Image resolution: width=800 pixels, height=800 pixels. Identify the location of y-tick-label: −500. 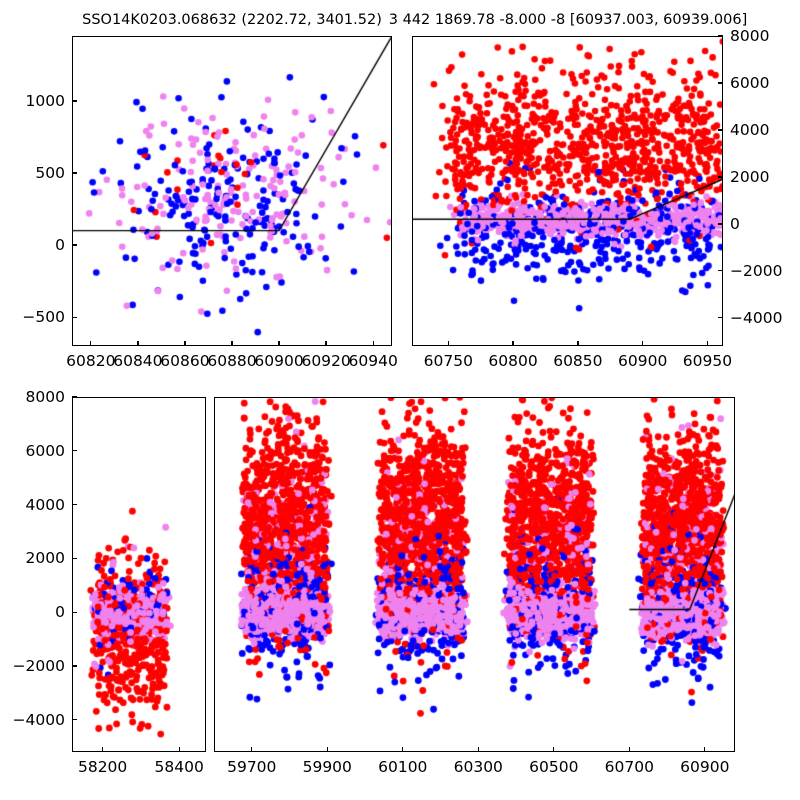
(43, 317).